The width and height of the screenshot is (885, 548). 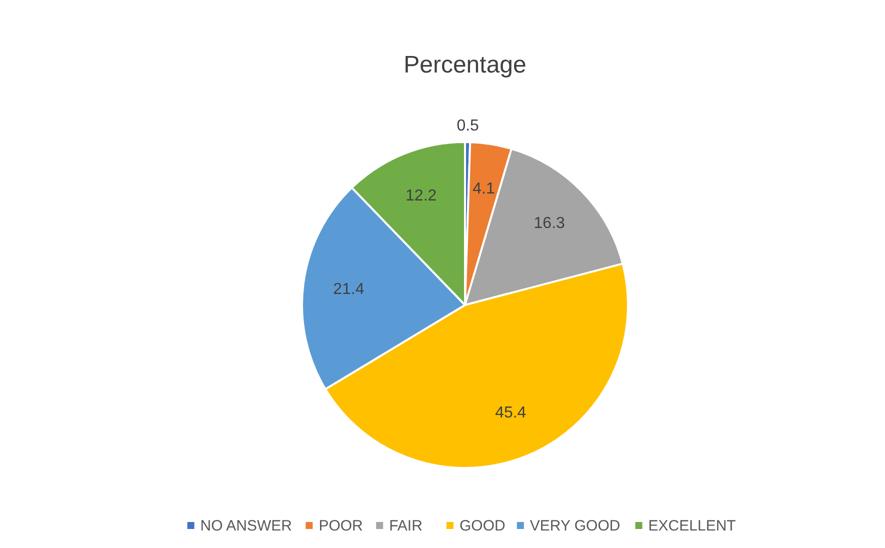 What do you see at coordinates (468, 126) in the screenshot?
I see `data-label: 0.5` at bounding box center [468, 126].